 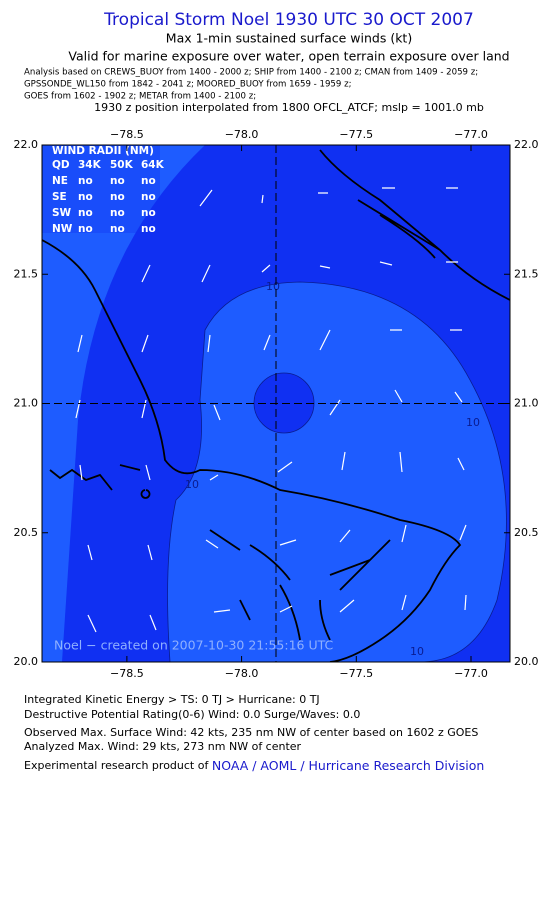 What do you see at coordinates (60, 181) in the screenshot?
I see `radii-cell: NE` at bounding box center [60, 181].